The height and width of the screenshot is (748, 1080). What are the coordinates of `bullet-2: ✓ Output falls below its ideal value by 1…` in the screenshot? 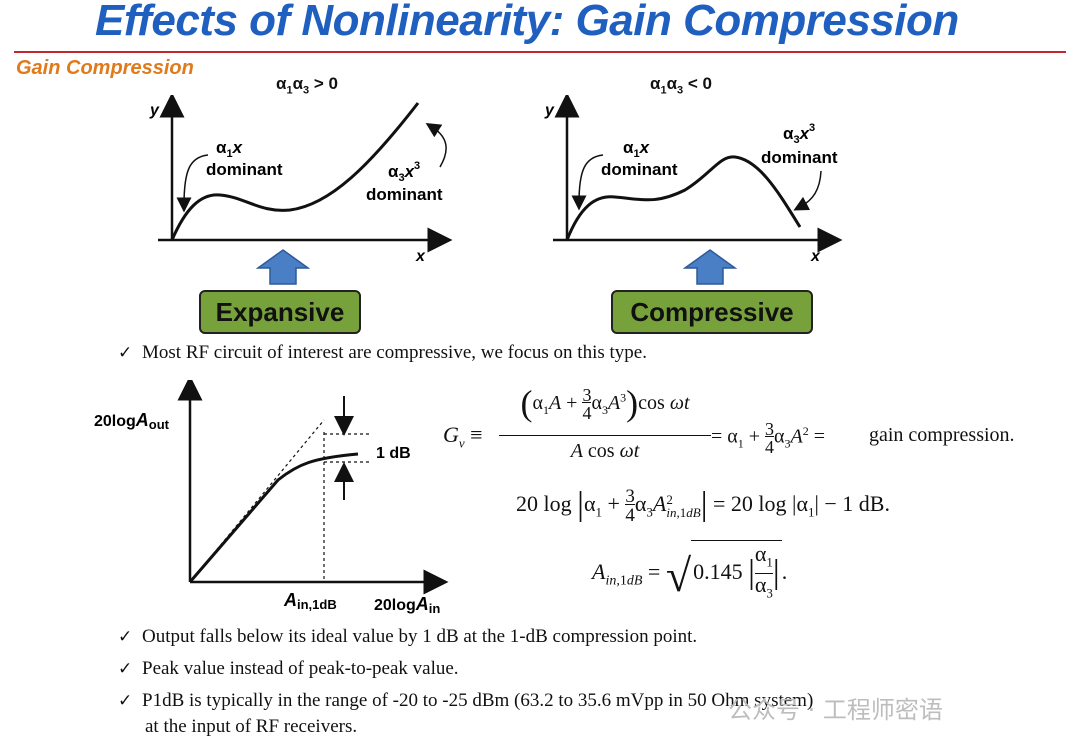 It's located at (408, 636).